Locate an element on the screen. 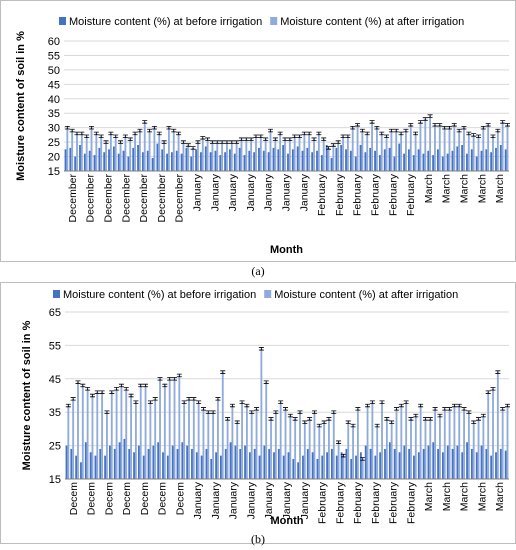 Image resolution: width=516 pixels, height=550 pixels. legend-swatch is located at coordinates (274, 21).